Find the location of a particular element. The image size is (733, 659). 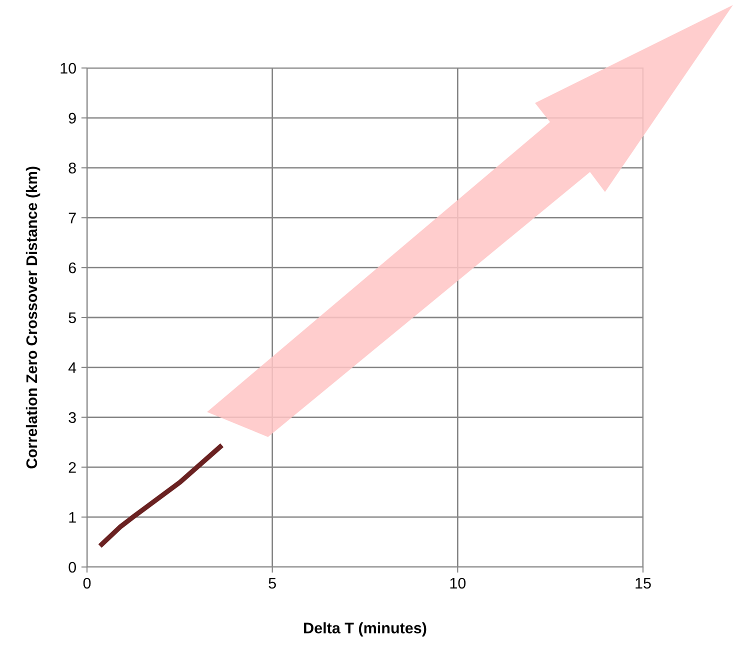

x-tick-label: 0 is located at coordinates (87, 583).